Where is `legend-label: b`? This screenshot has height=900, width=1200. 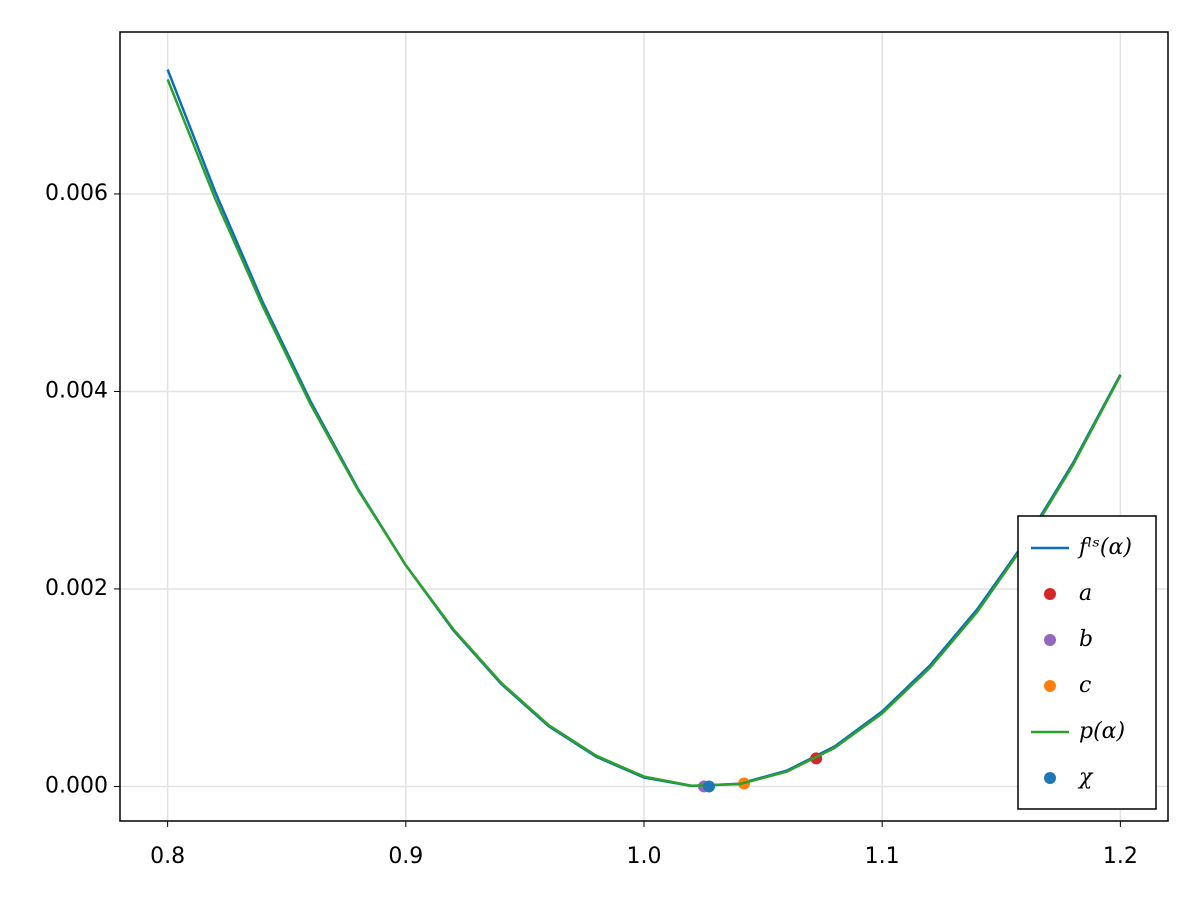 legend-label: b is located at coordinates (1086, 639).